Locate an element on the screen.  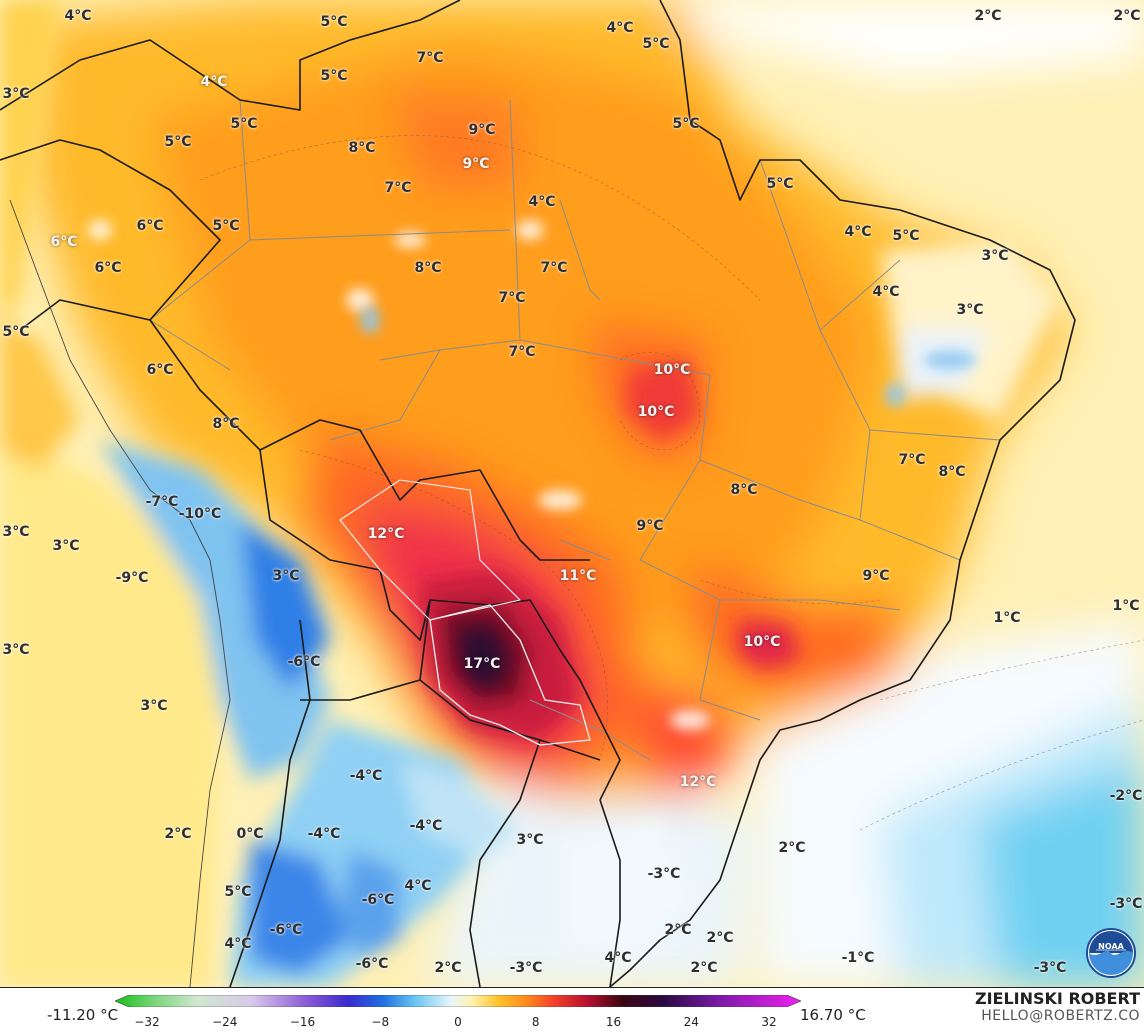
temperature-label: -7°C is located at coordinates (162, 502).